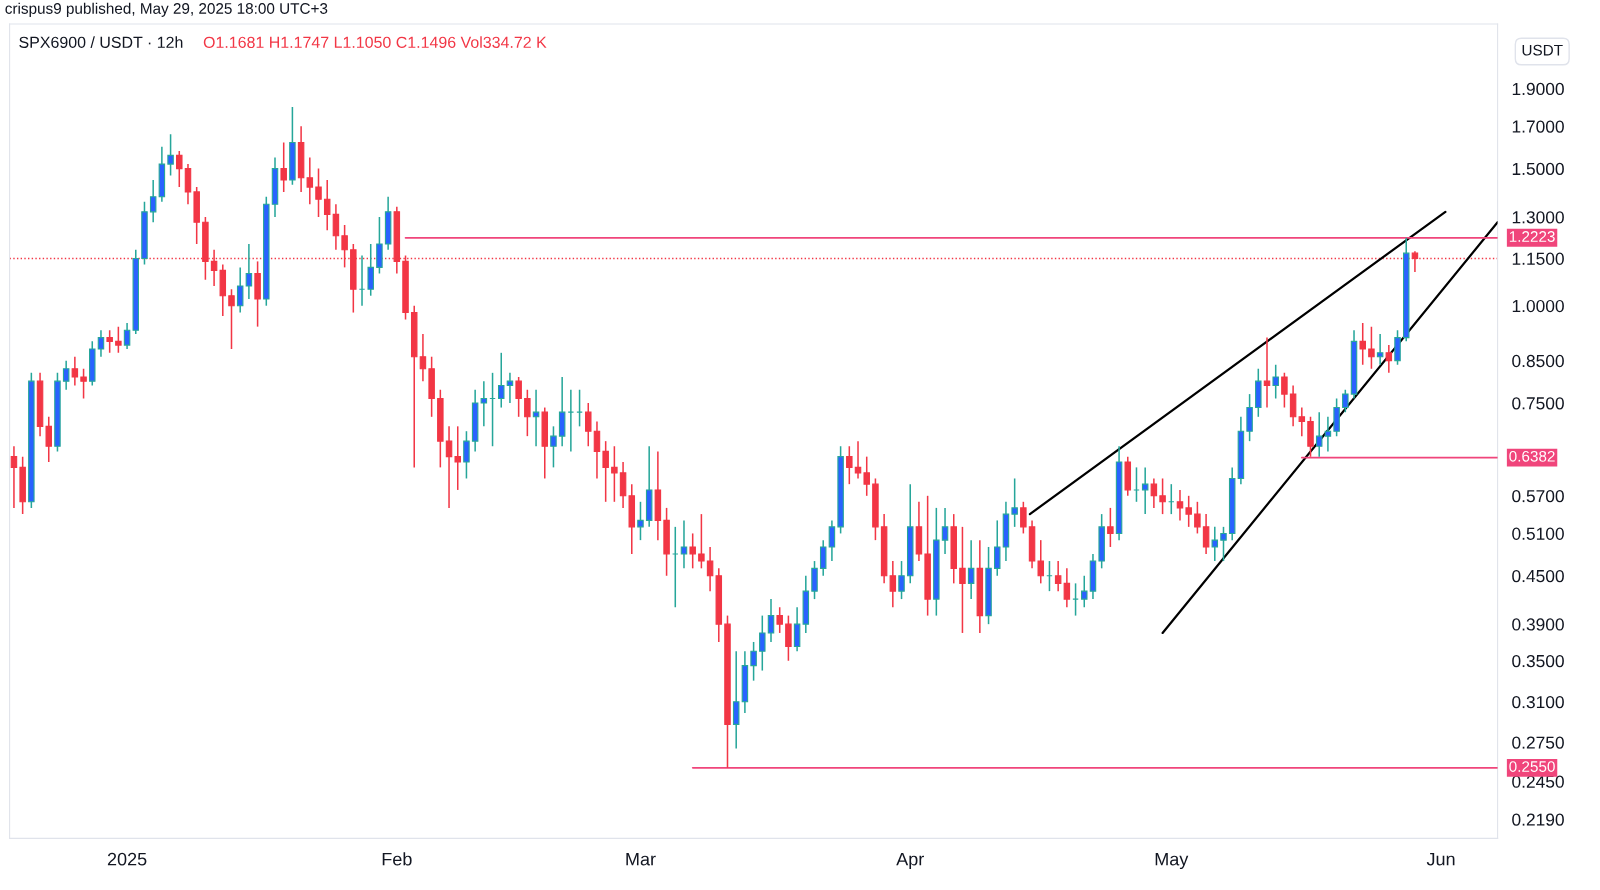 This screenshot has width=1600, height=890. I want to click on x-tick-label: May, so click(1172, 861).